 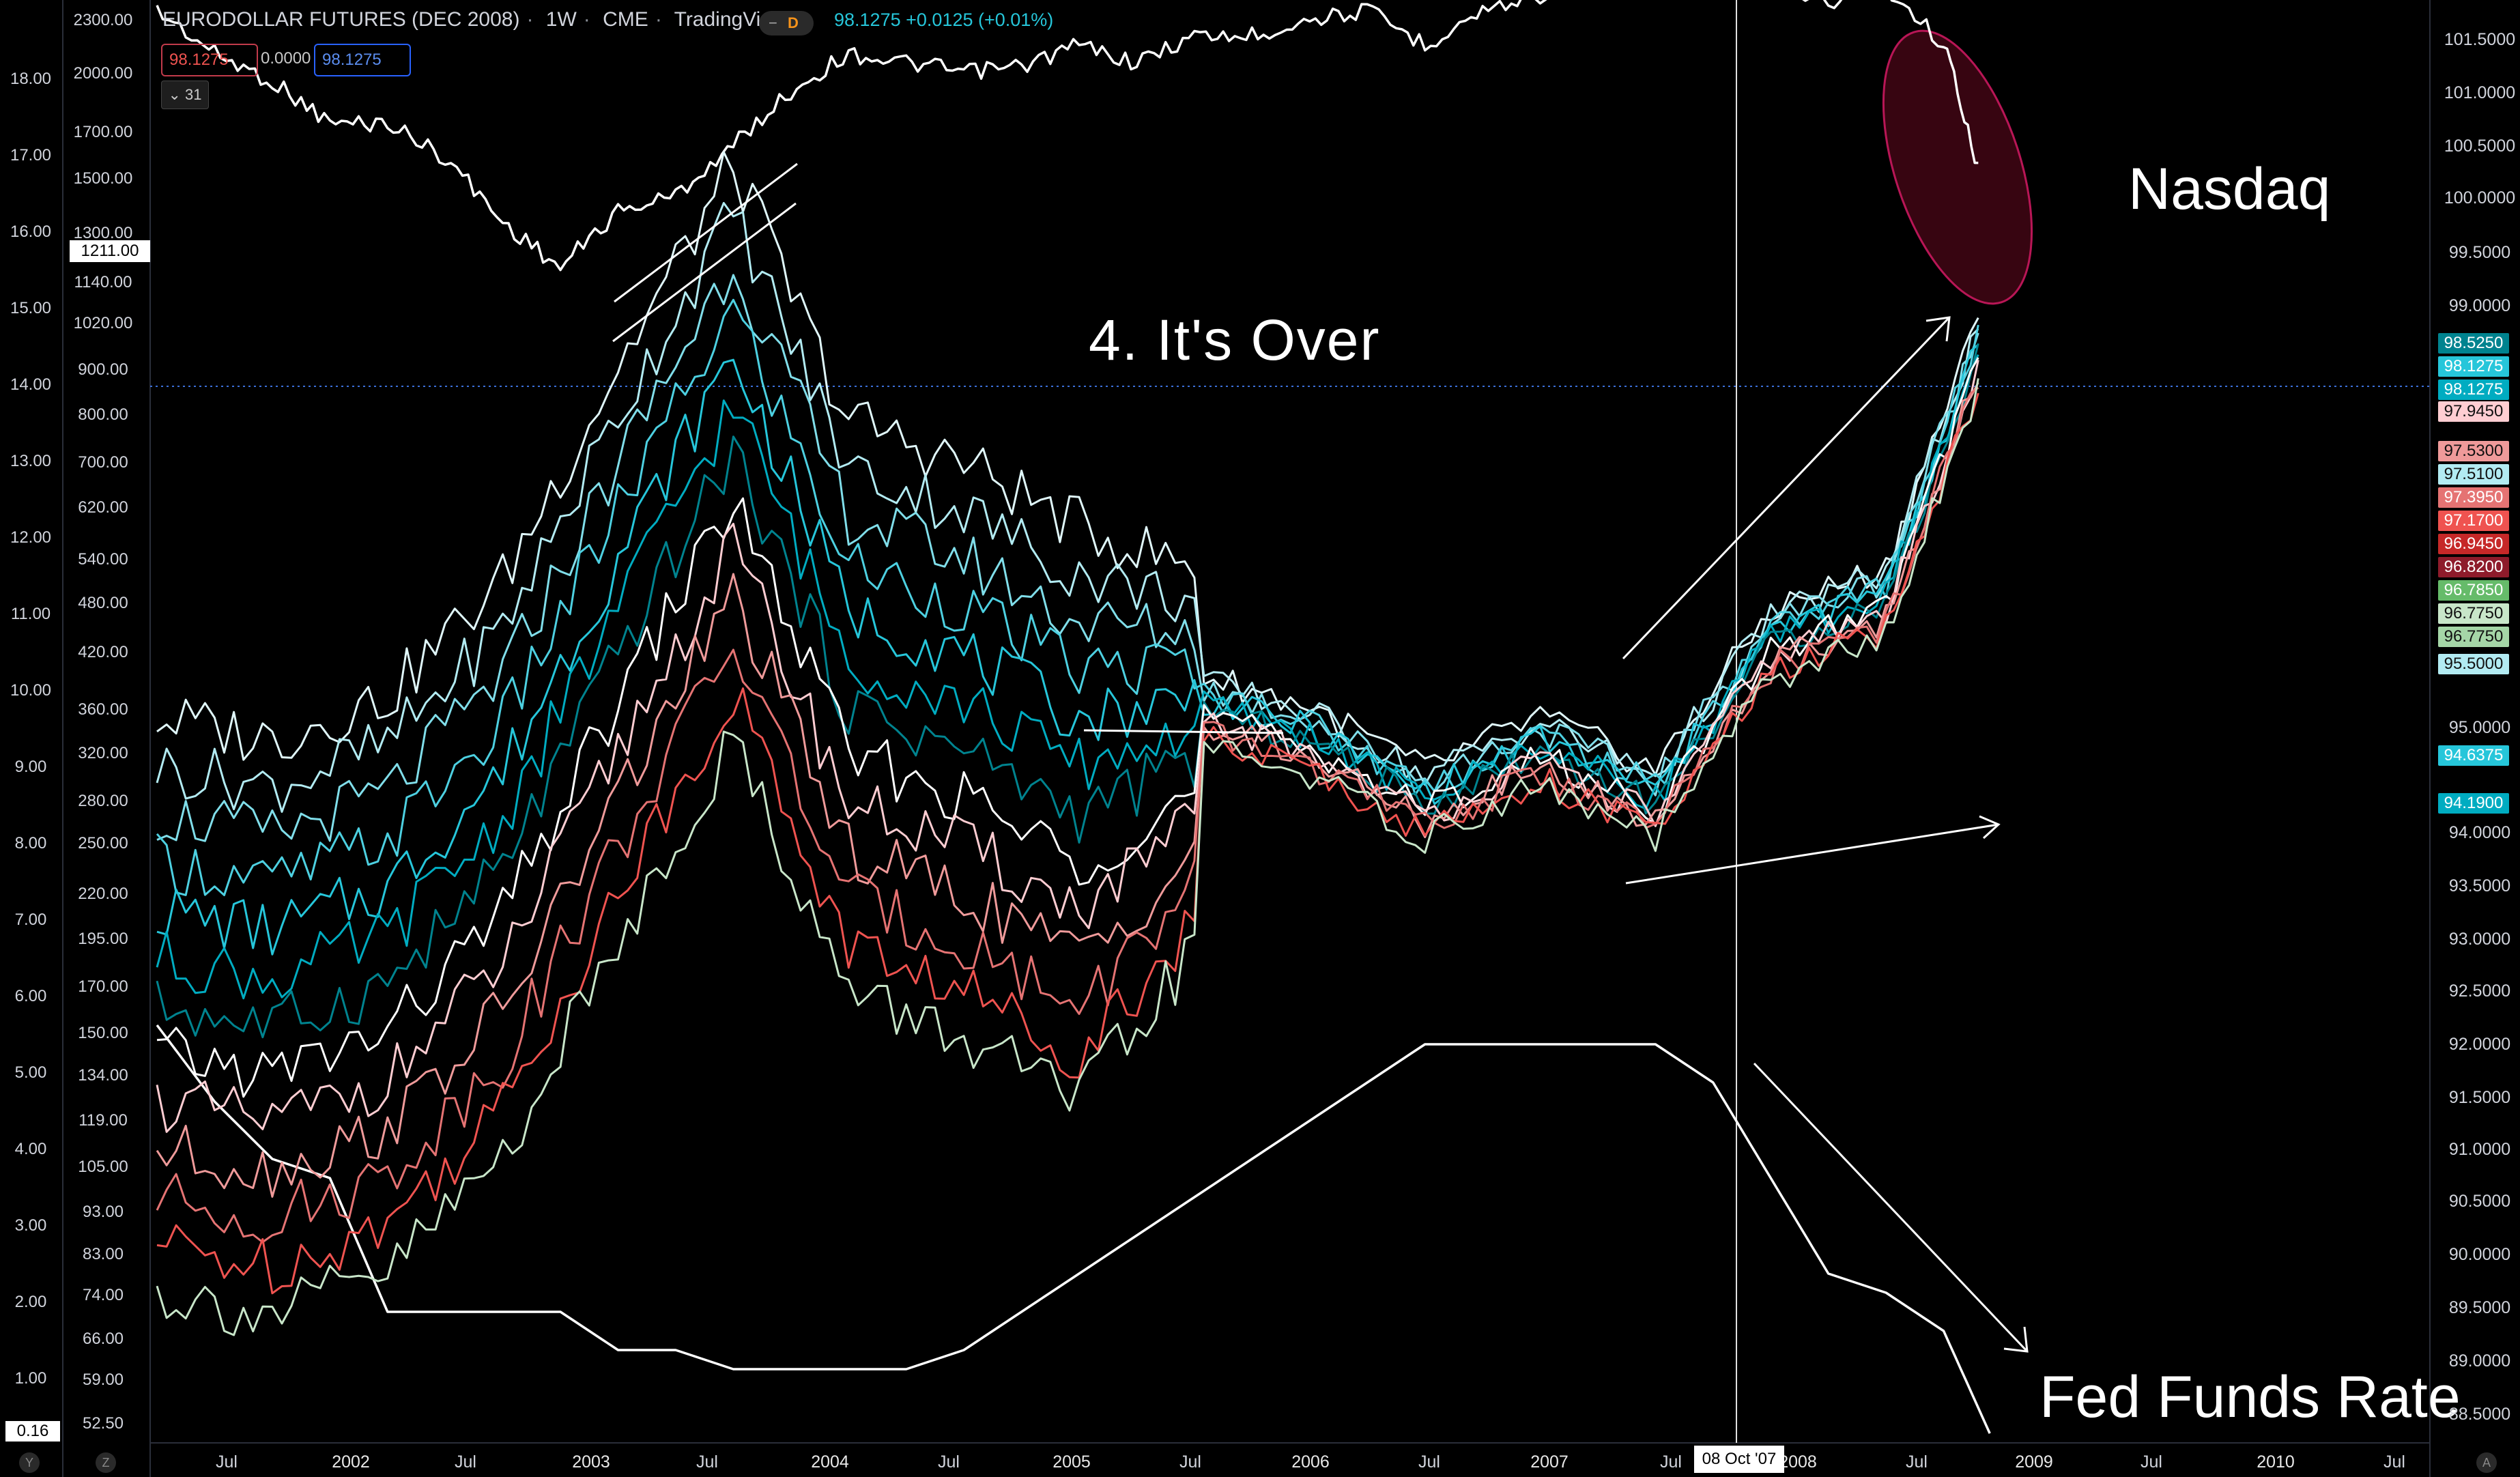 What do you see at coordinates (943, 20) in the screenshot?
I see `price-readout: 98.1275 +0.0125 (+0.01%)` at bounding box center [943, 20].